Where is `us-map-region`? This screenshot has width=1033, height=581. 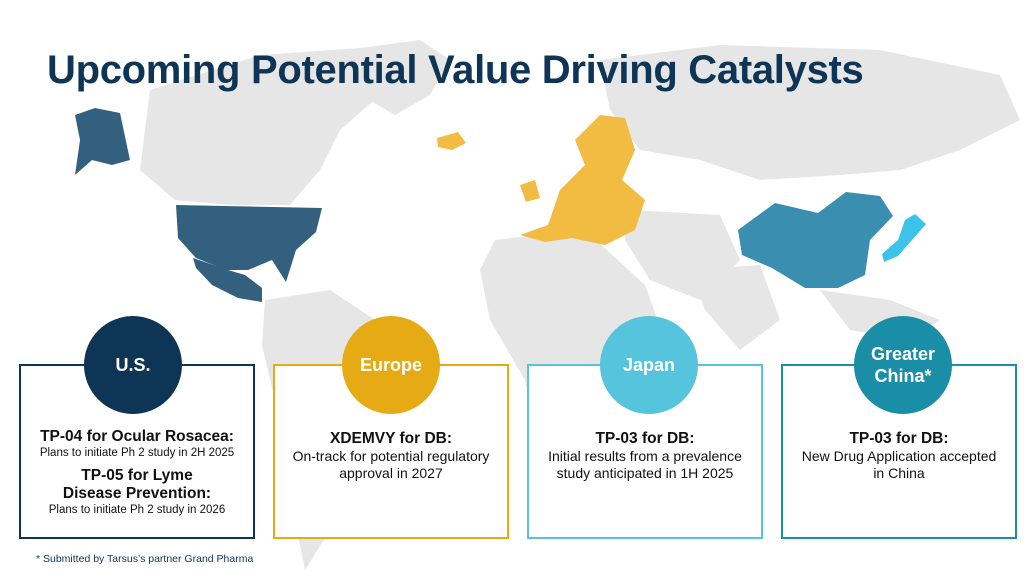
us-map-region is located at coordinates (198, 205).